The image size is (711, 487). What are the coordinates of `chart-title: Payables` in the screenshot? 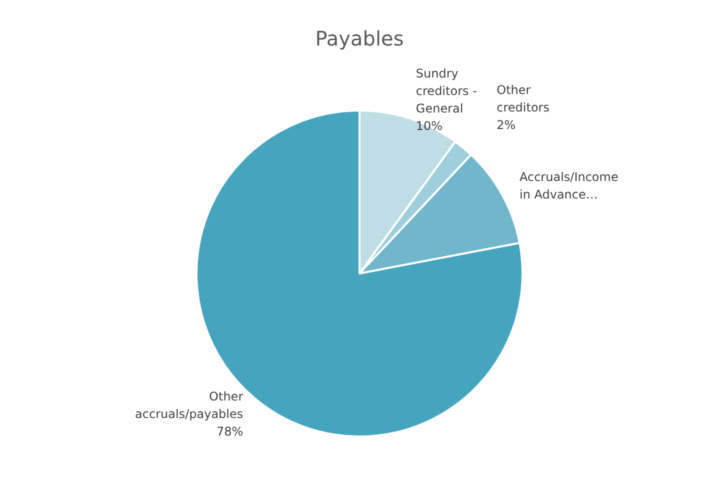 It's located at (359, 38).